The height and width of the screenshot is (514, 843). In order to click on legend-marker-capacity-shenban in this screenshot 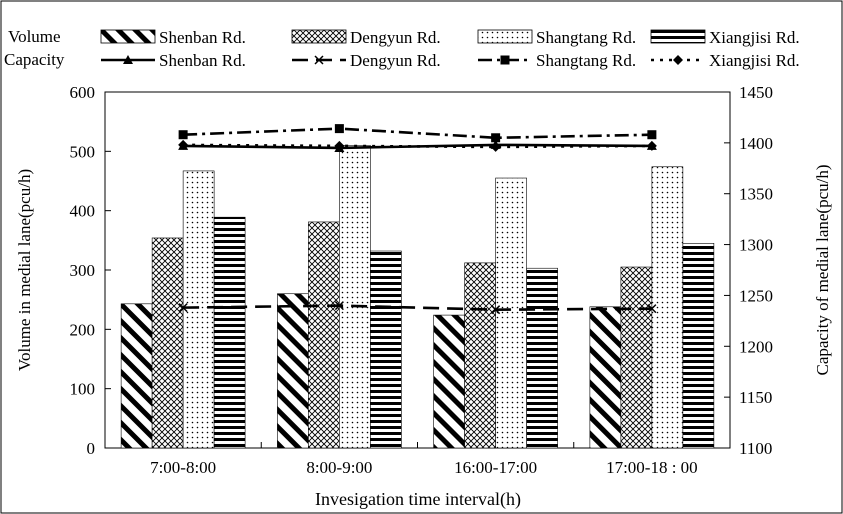, I will do `click(128, 59)`.